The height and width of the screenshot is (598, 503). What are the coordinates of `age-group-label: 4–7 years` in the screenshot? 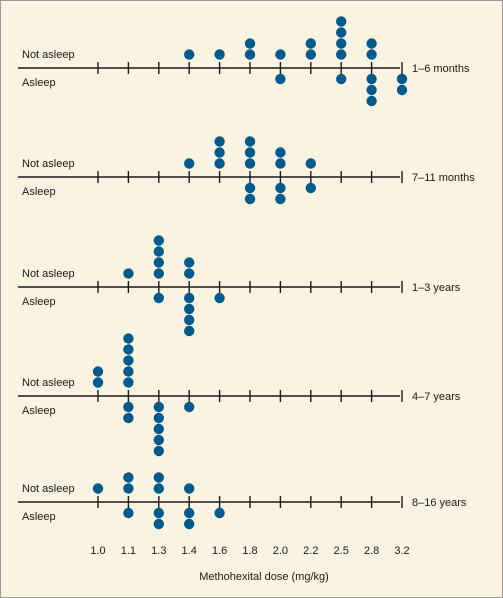 It's located at (436, 397).